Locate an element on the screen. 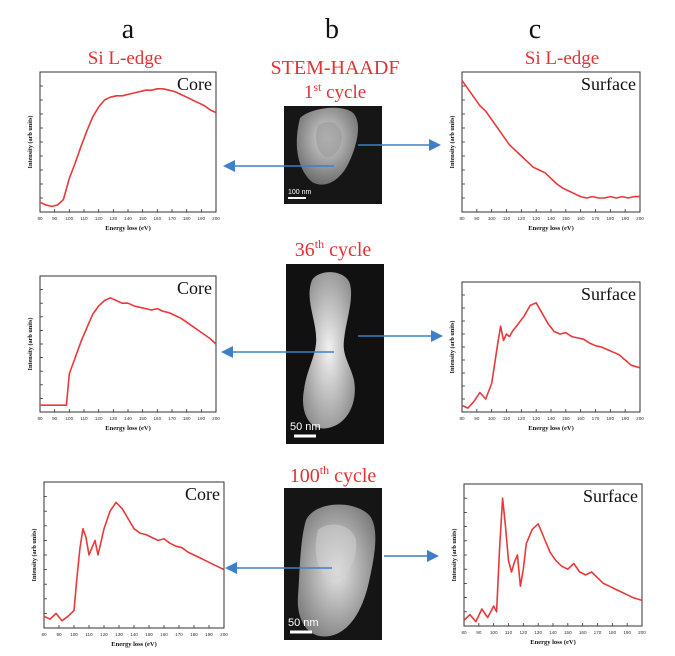 Image resolution: width=675 pixels, height=656 pixels. cycle-suffix: st is located at coordinates (317, 87).